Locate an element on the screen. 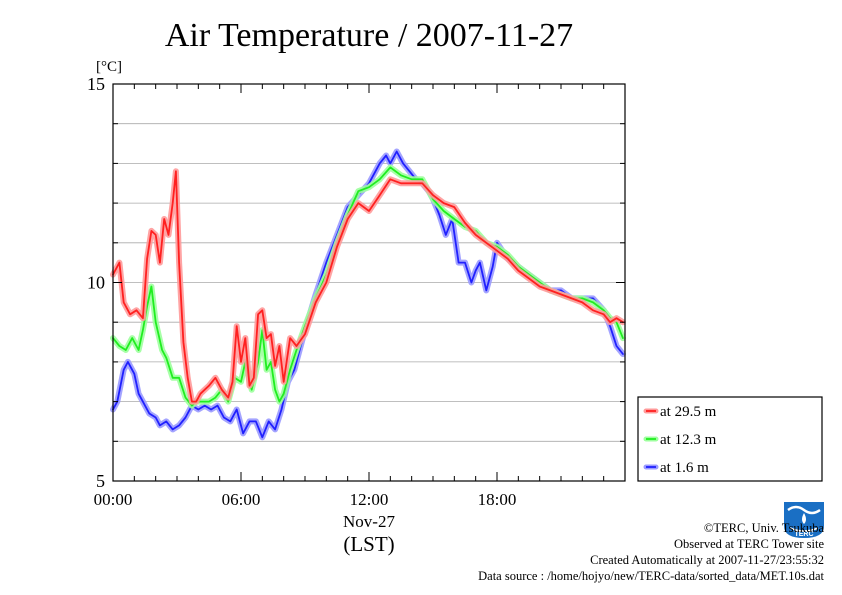 This screenshot has width=842, height=595. x-axis-date-label: Nov-27 is located at coordinates (369, 521).